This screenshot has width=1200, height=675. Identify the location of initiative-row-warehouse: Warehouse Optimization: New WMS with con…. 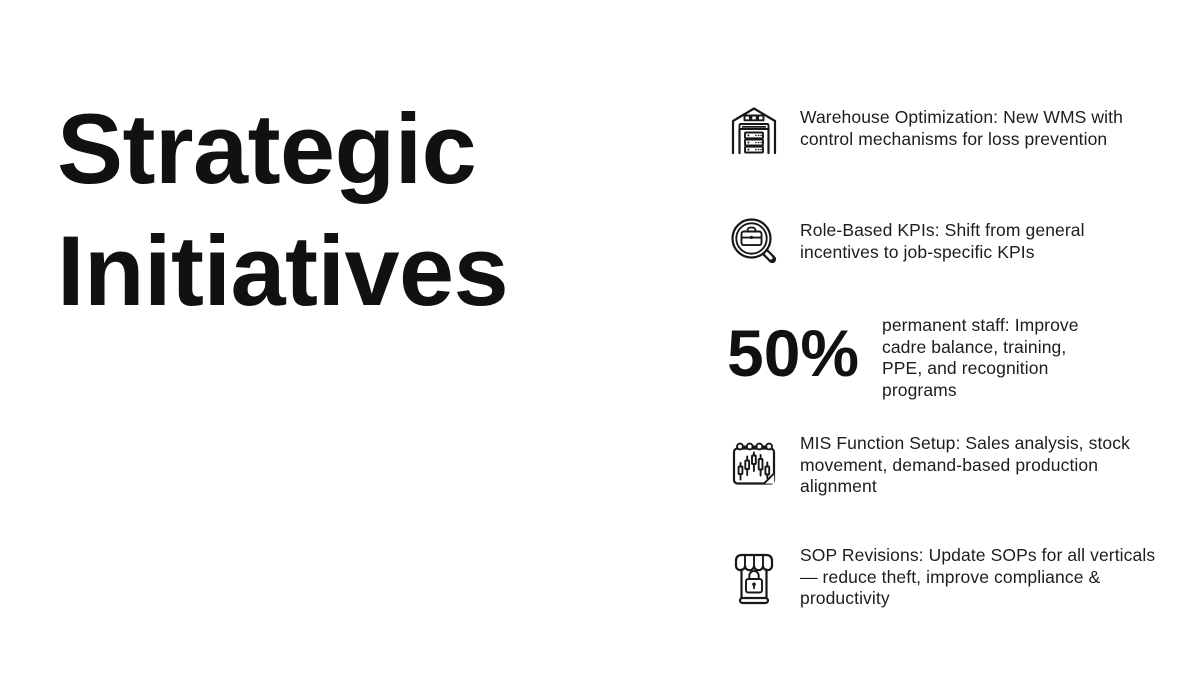
(934, 129).